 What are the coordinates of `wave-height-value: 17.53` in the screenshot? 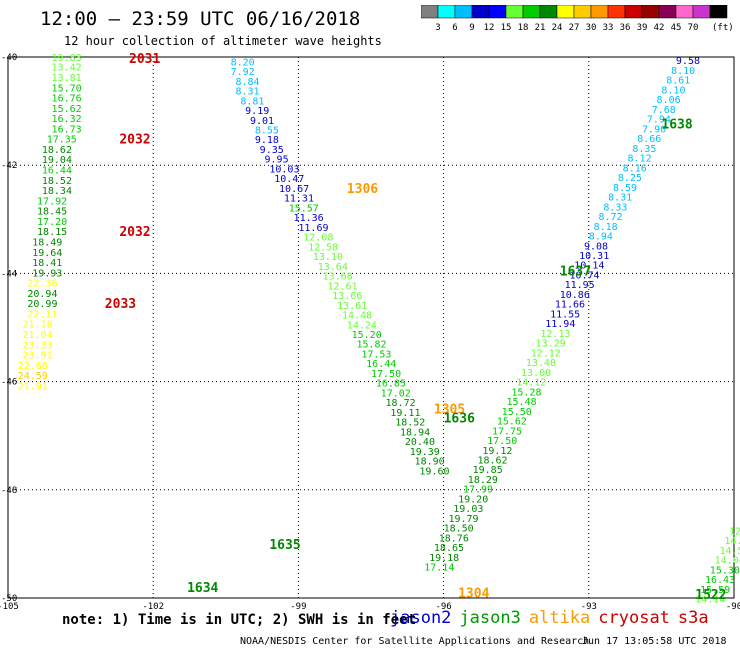 It's located at (376, 354).